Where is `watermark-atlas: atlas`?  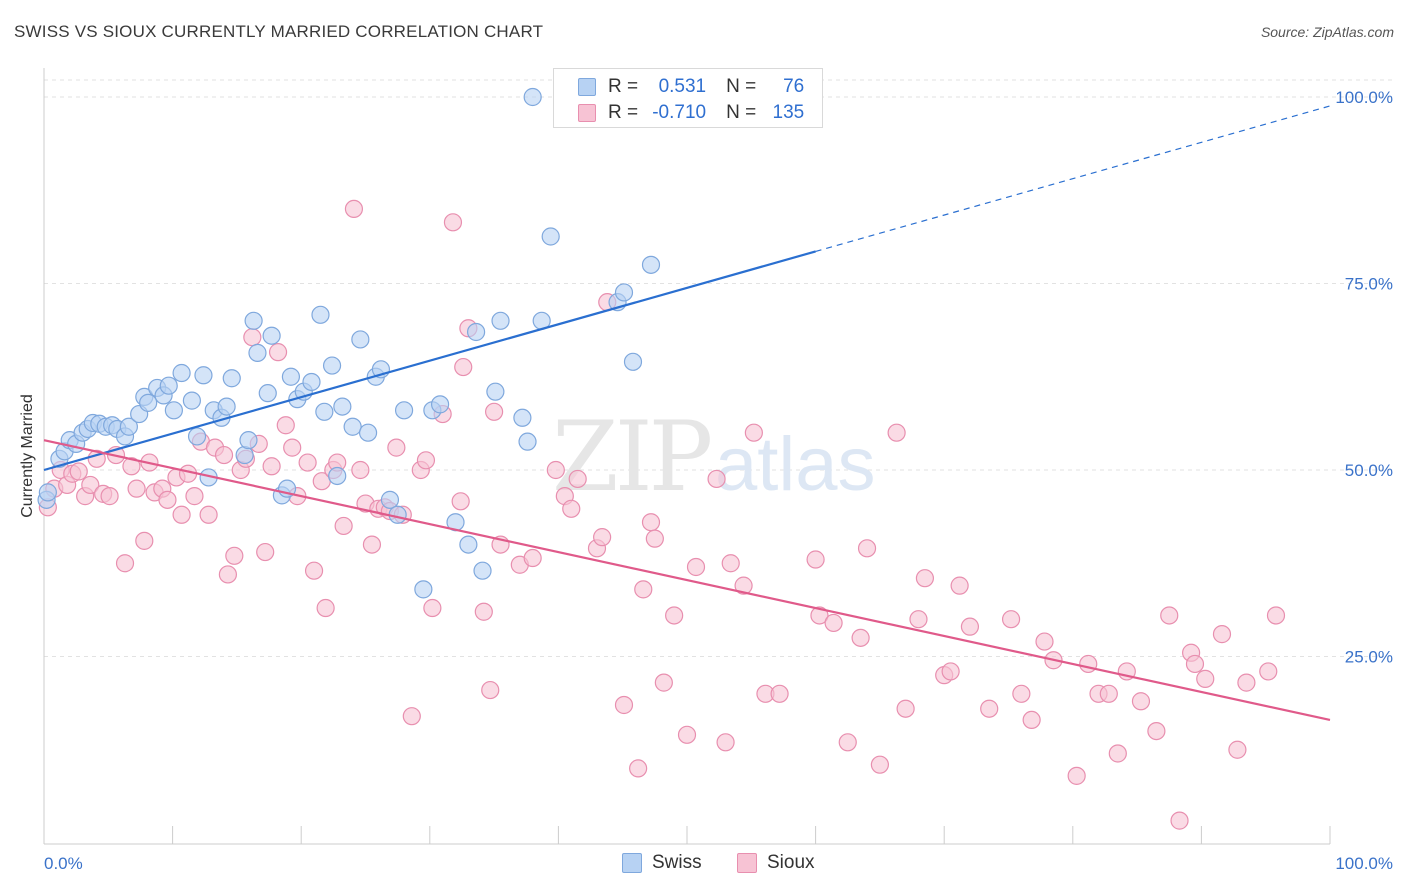
watermark-atlas: atlas is located at coordinates (795, 464).